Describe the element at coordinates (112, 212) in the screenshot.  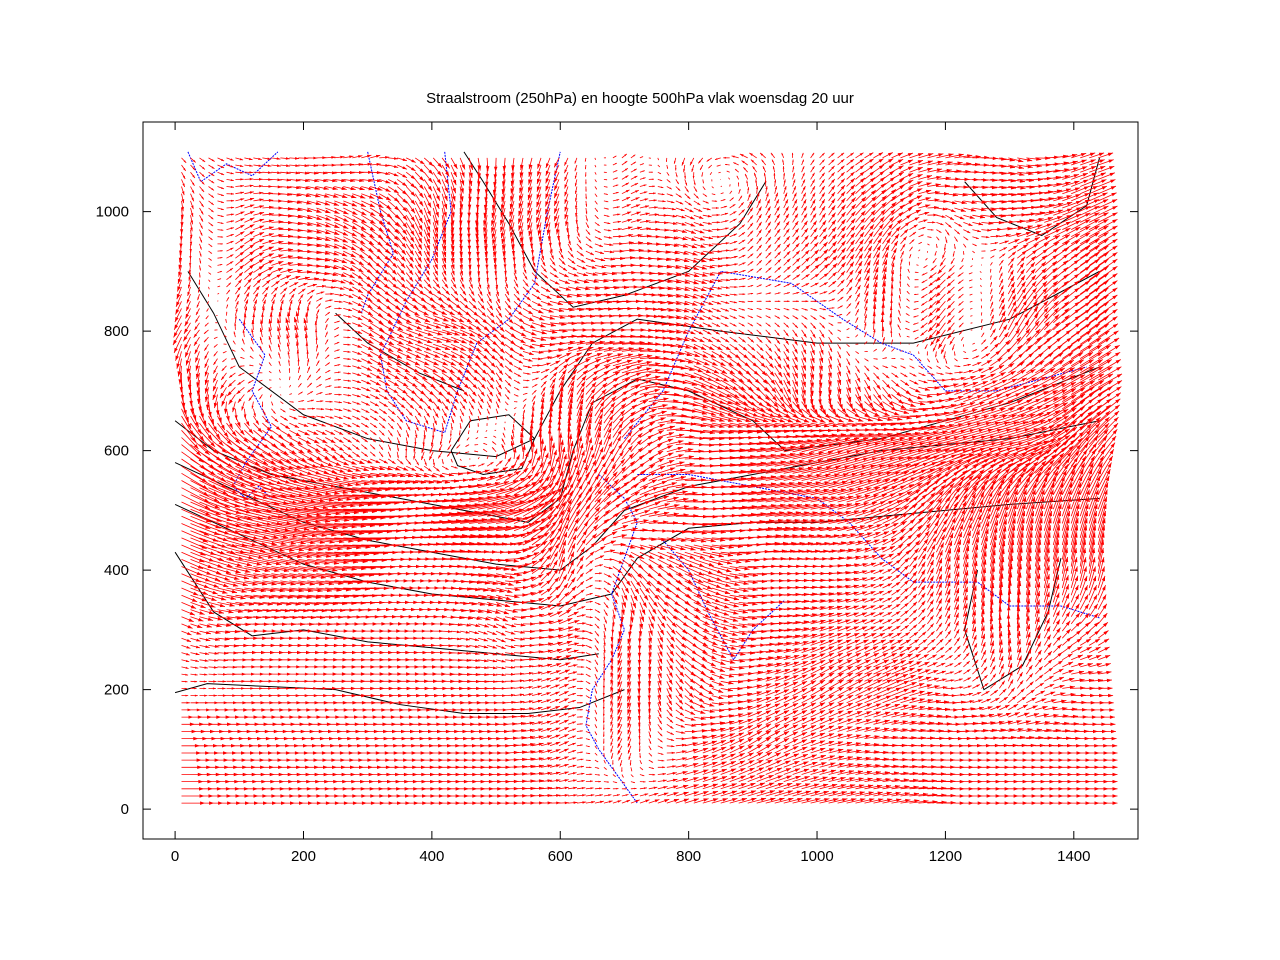
I see `y-tick-label: 1000` at that location.